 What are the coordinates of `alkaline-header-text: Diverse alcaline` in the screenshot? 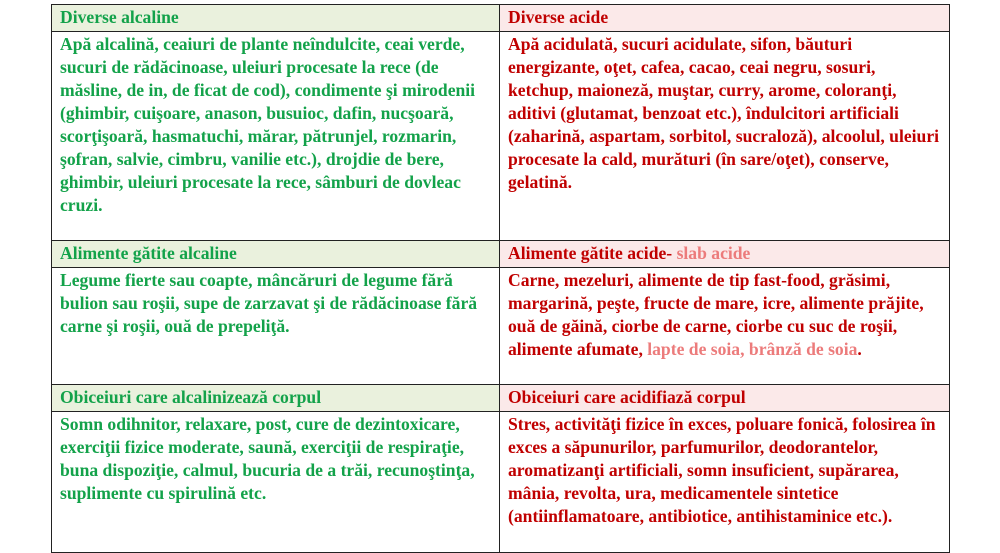 It's located at (119, 17).